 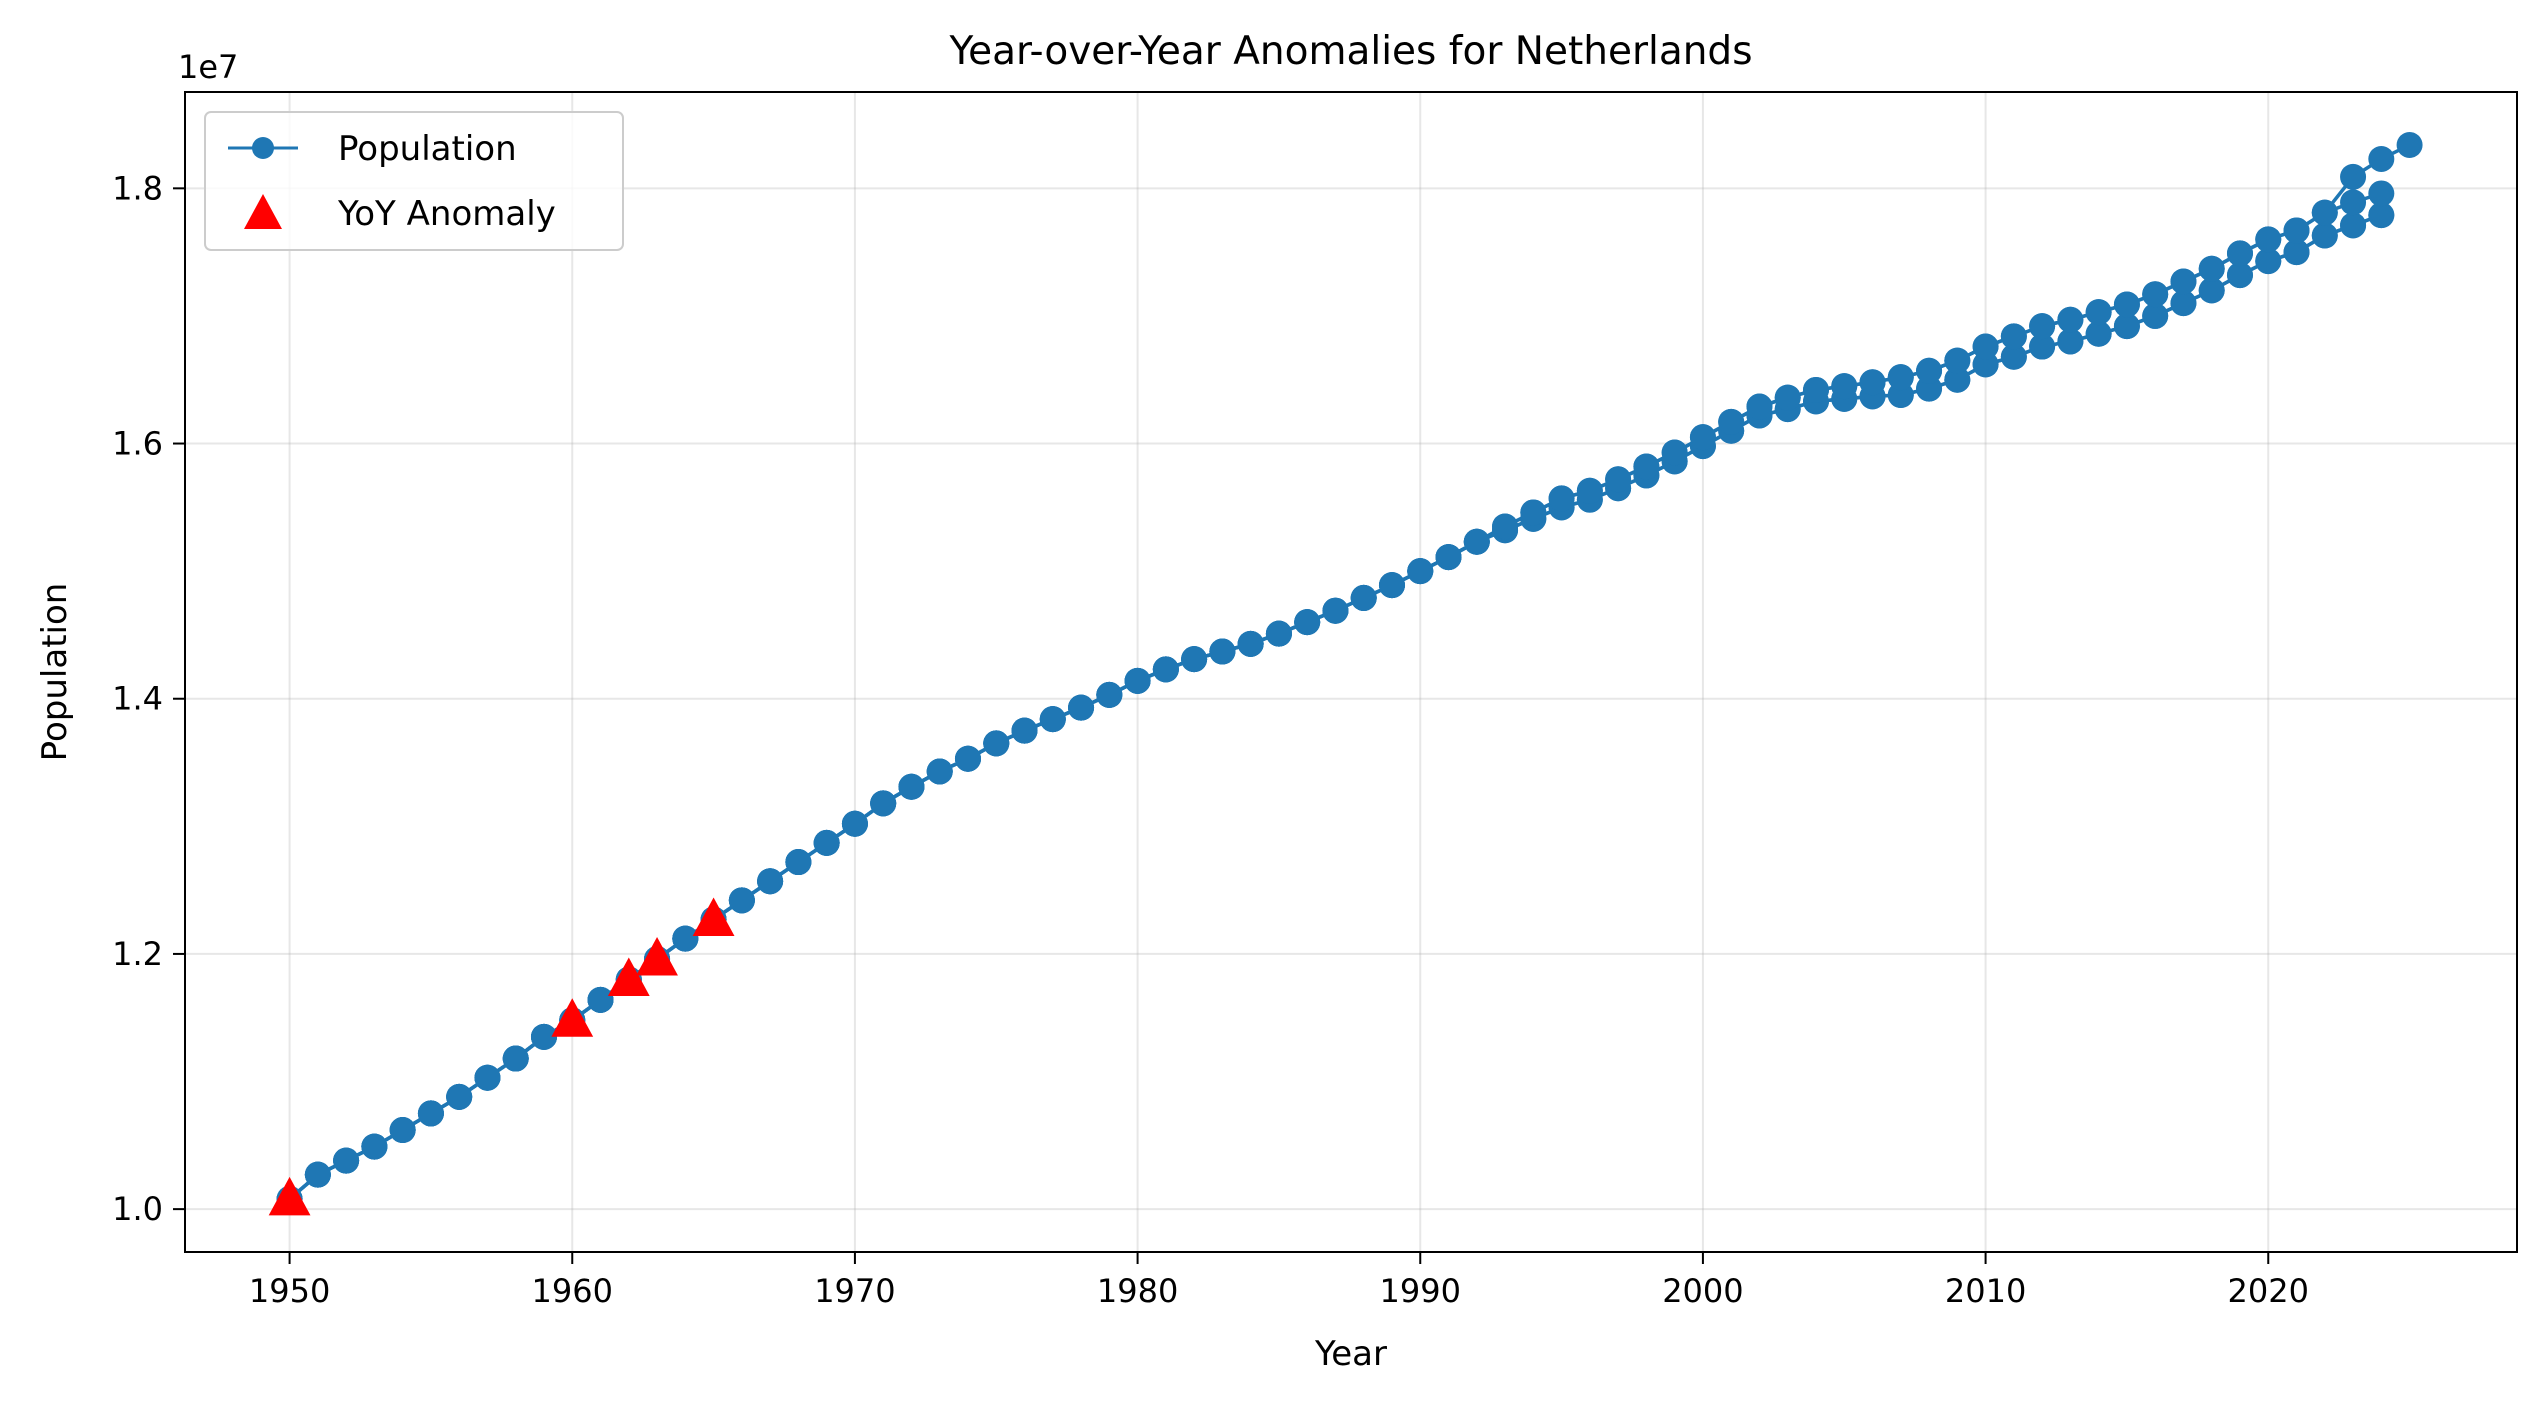 What do you see at coordinates (289, 1291) in the screenshot?
I see `x-tick-label: 1950` at bounding box center [289, 1291].